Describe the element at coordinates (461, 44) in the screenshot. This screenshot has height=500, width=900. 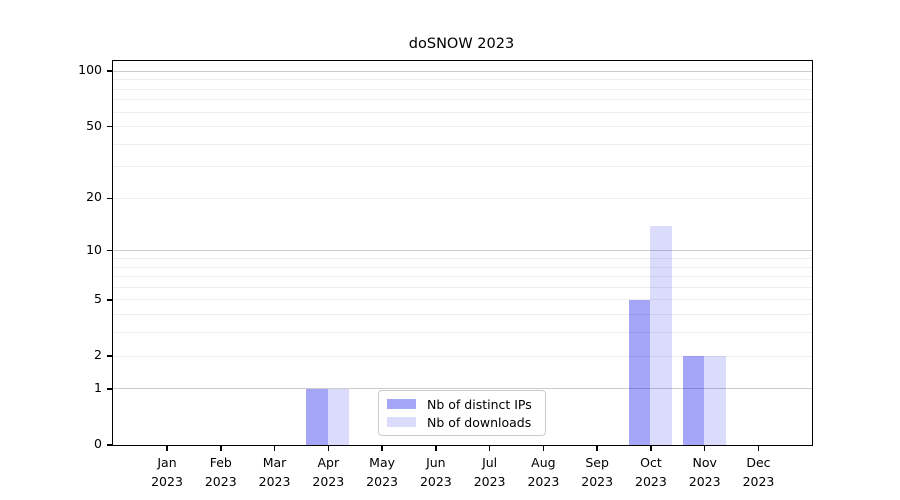
I see `chart-title: doSNOW 2023` at that location.